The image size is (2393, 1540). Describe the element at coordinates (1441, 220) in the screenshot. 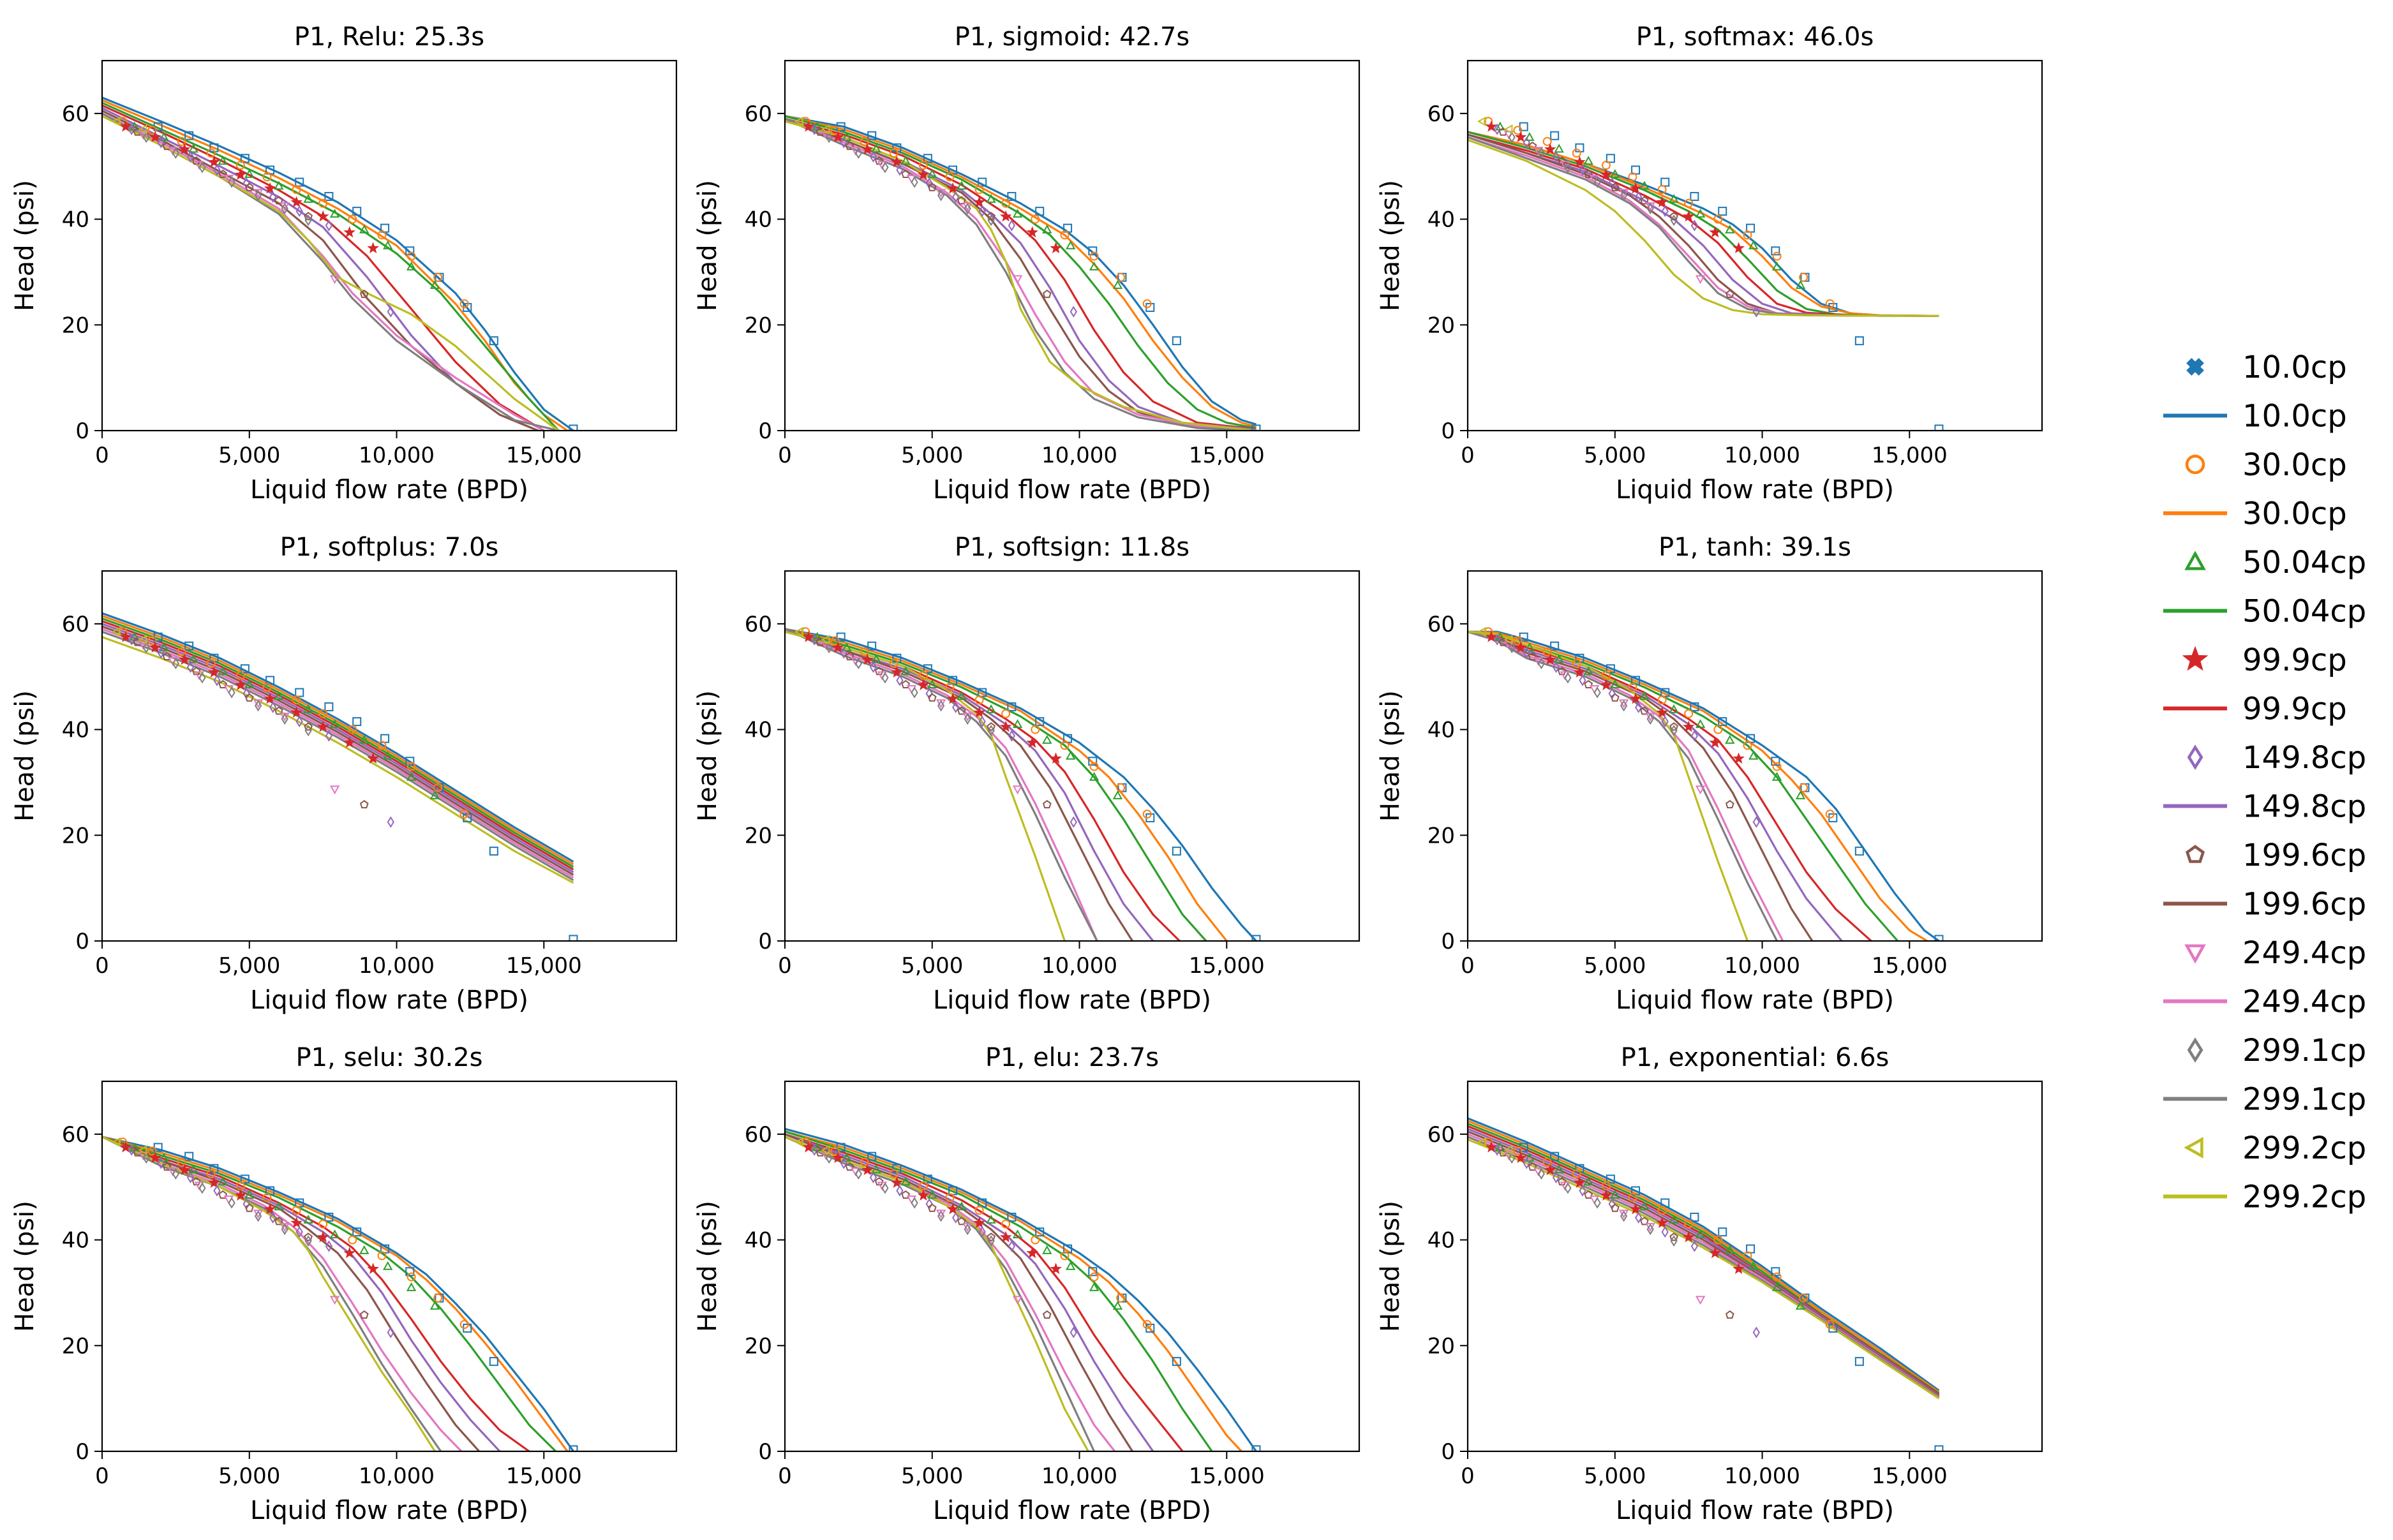

I see `y-tick-label: 40` at that location.